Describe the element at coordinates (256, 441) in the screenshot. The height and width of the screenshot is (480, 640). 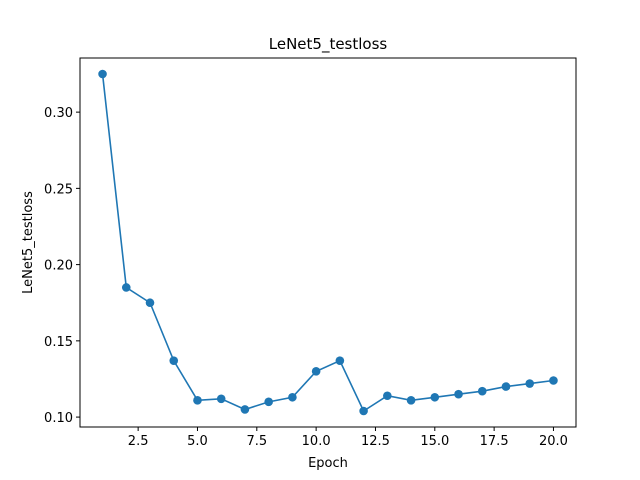
I see `x-tick-label: 7.5` at that location.